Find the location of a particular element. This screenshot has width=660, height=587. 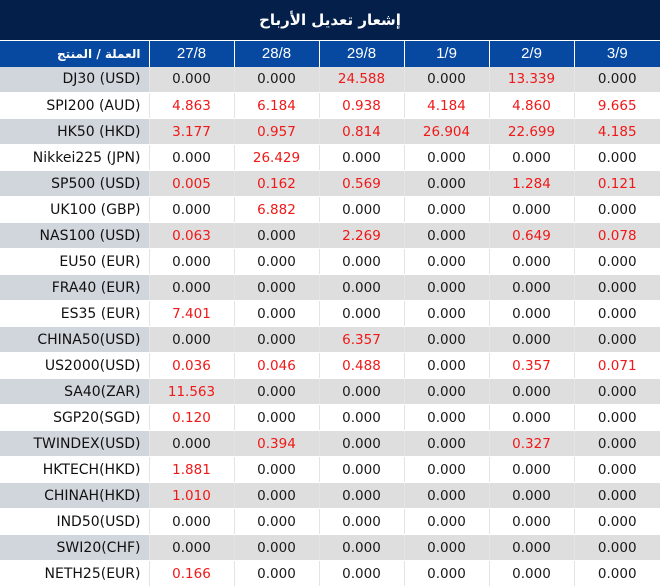

product-cell: EU50 (EUR) is located at coordinates (74, 261).